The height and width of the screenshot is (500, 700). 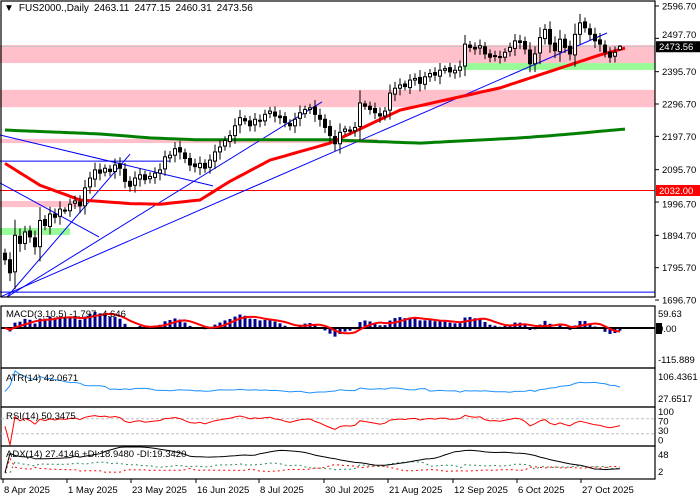 I want to click on adx-label: ADX(14) 27.4146 +DI:18.9480 -DI:19.3420, so click(x=96, y=454).